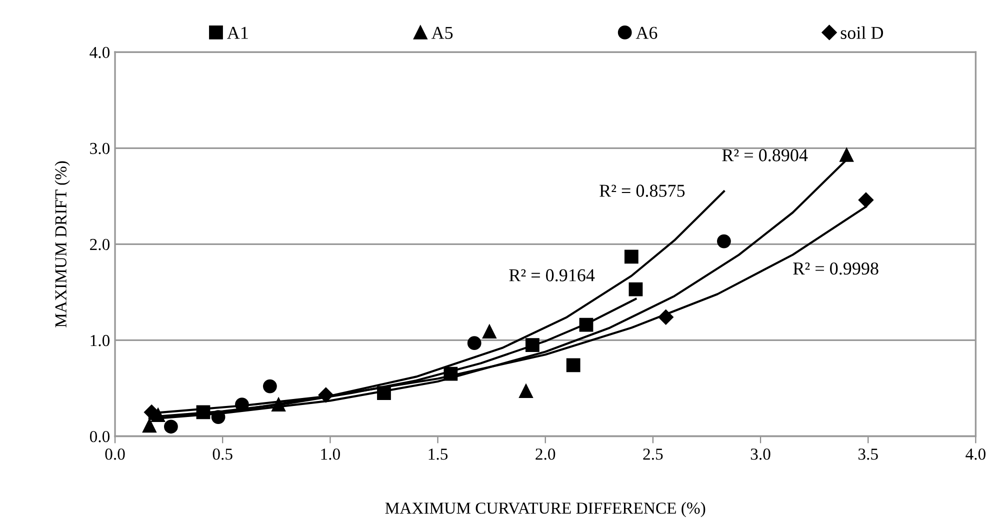  Describe the element at coordinates (653, 454) in the screenshot. I see `x-tick-label: 2.5` at that location.